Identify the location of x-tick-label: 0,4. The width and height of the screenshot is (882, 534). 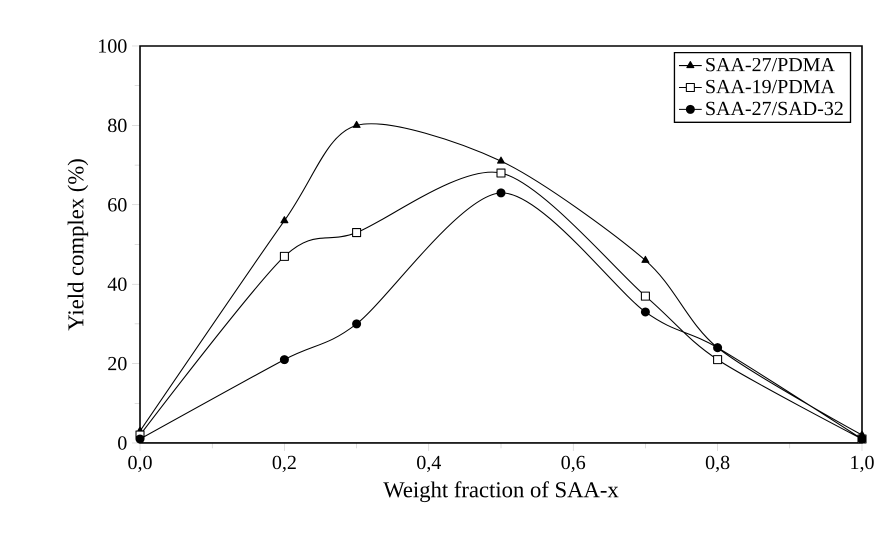
(429, 464).